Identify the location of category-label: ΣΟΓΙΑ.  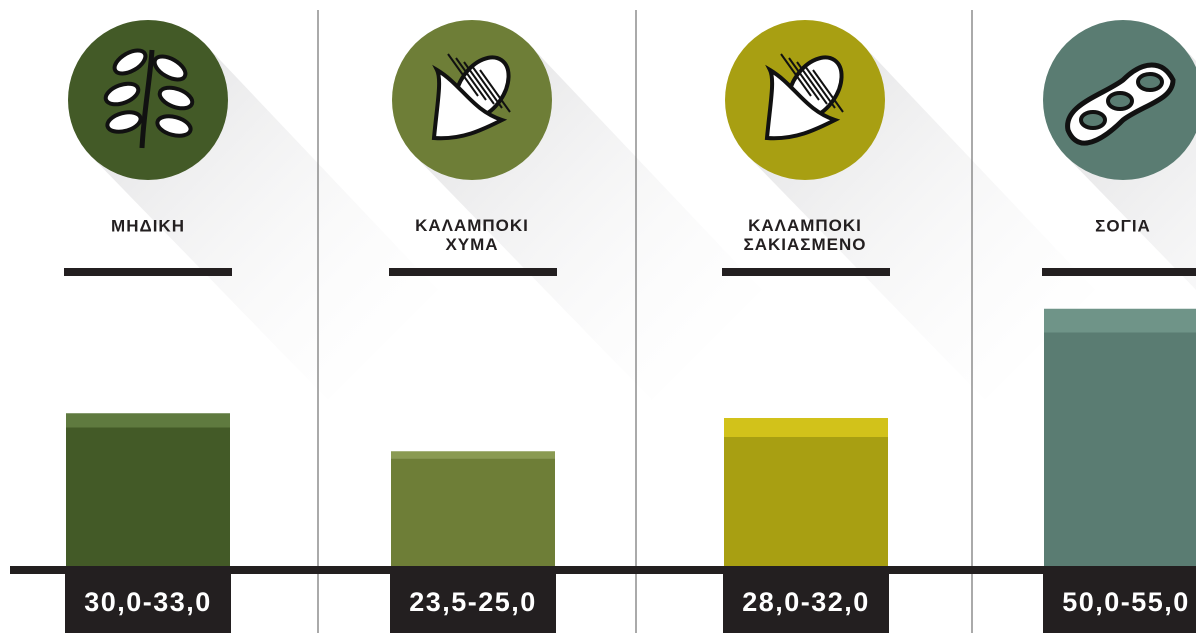
(1123, 226).